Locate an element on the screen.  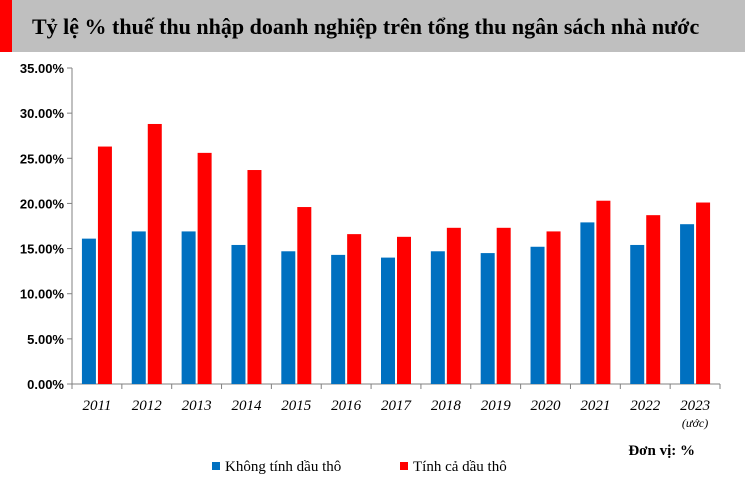
y-tick-label: 0.00% is located at coordinates (45, 384).